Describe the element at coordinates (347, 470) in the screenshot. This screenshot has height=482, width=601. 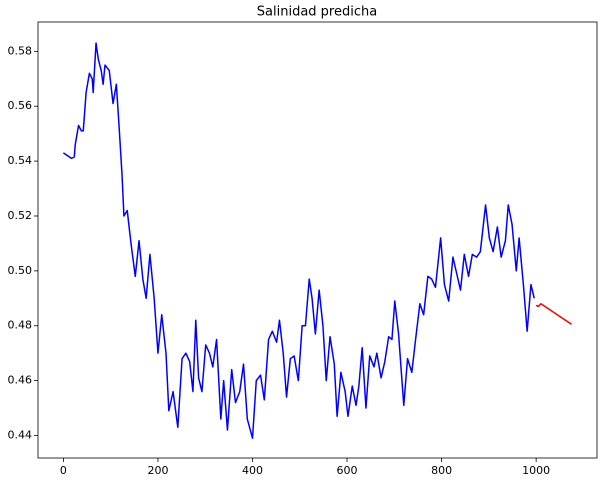
I see `x-tick-label: 600` at that location.